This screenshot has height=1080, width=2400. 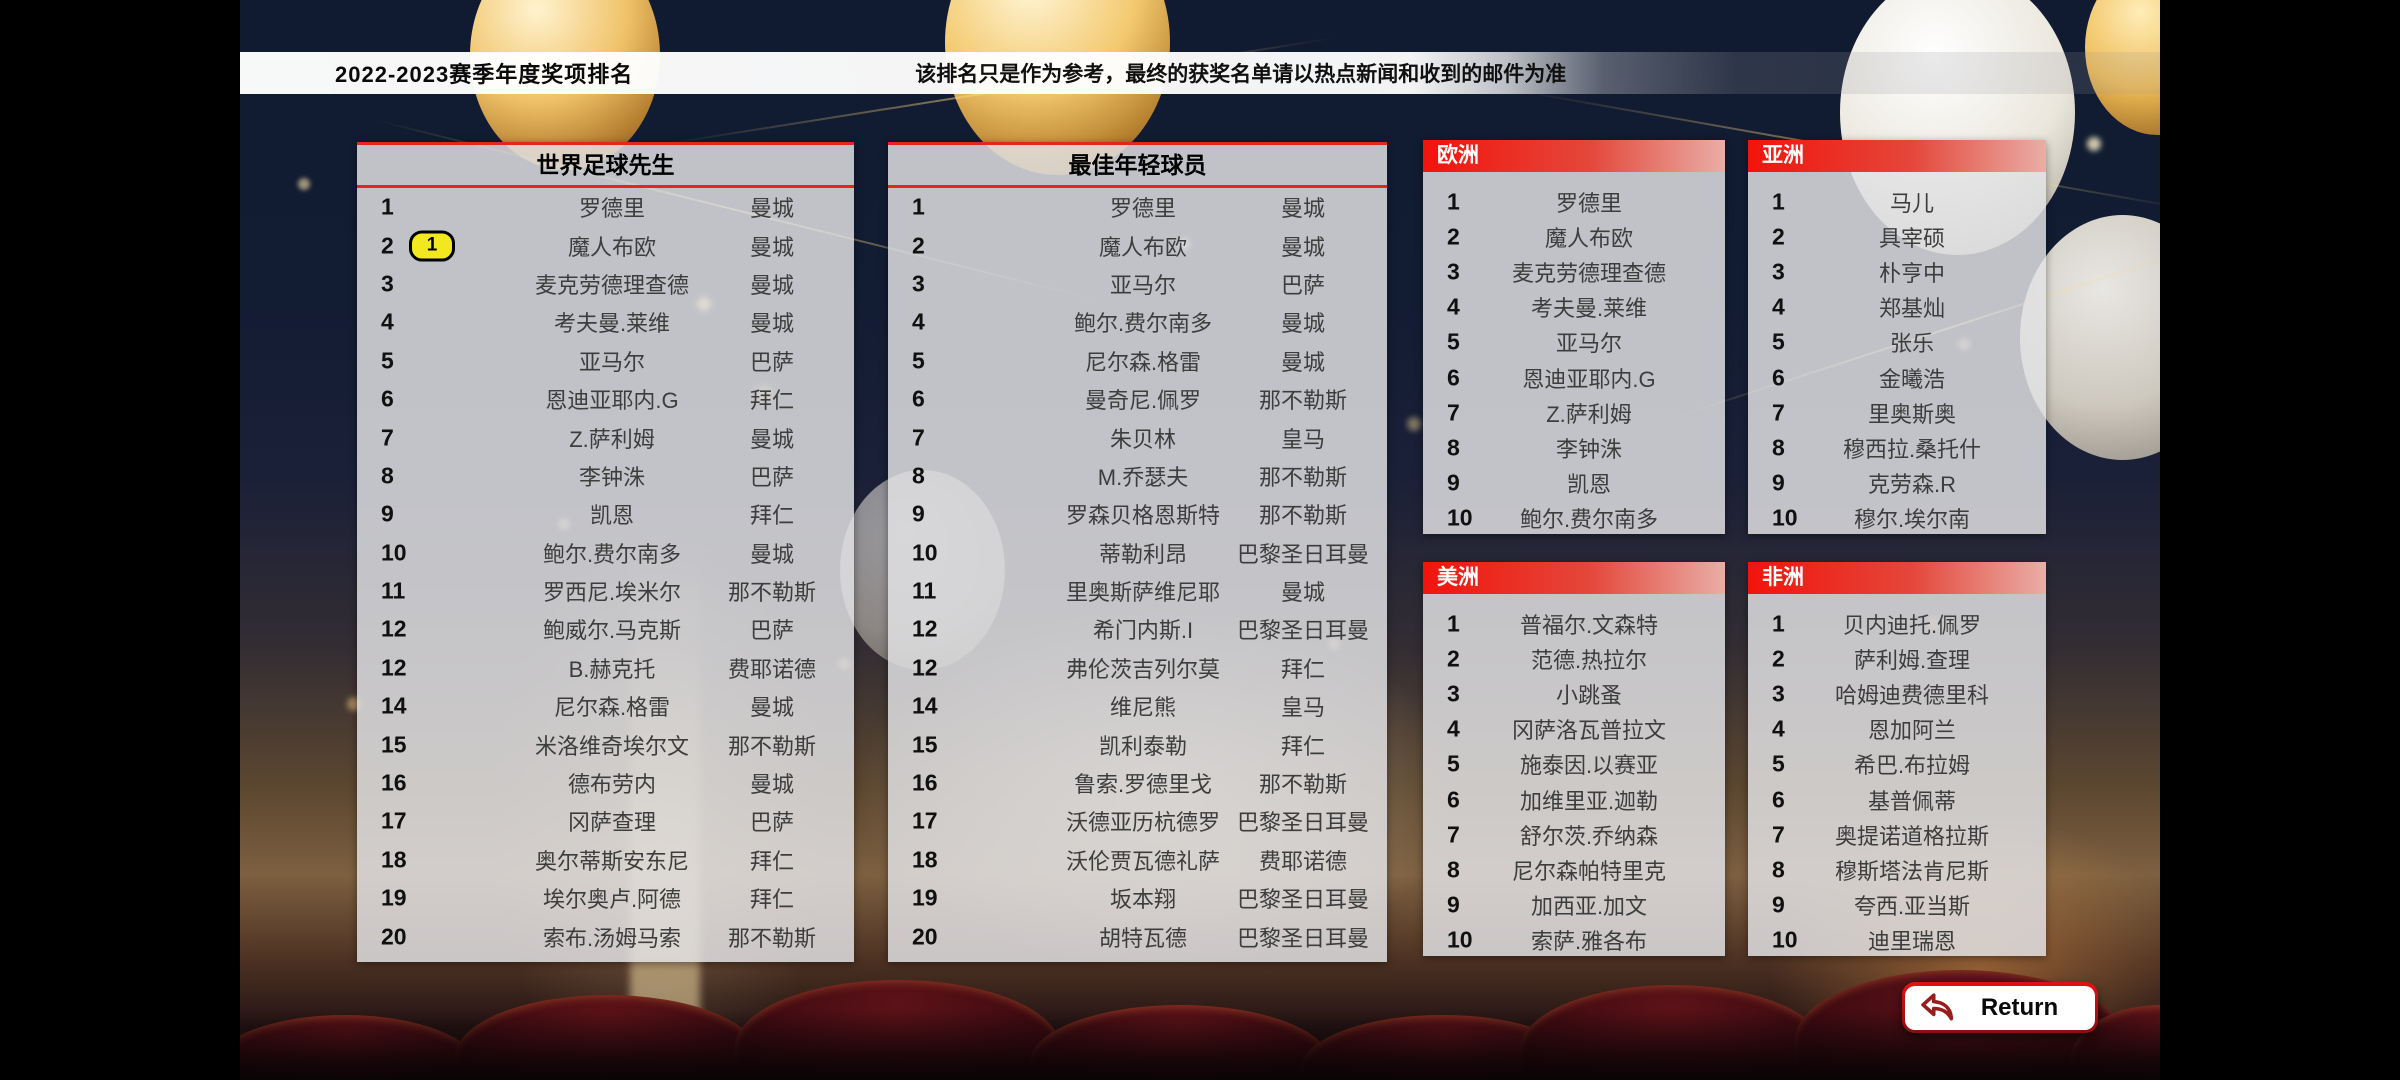 I want to click on player-name: 贝内迪托.佩罗, so click(x=1912, y=625).